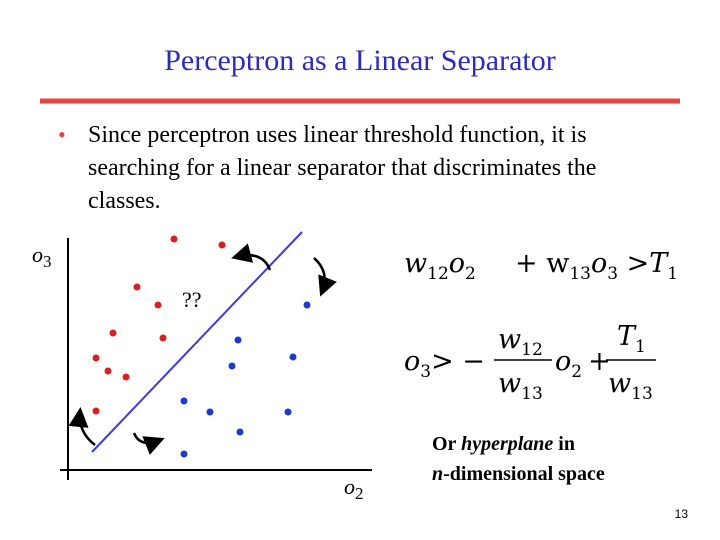 This screenshot has height=540, width=720. What do you see at coordinates (682, 514) in the screenshot?
I see `page-number: 13` at bounding box center [682, 514].